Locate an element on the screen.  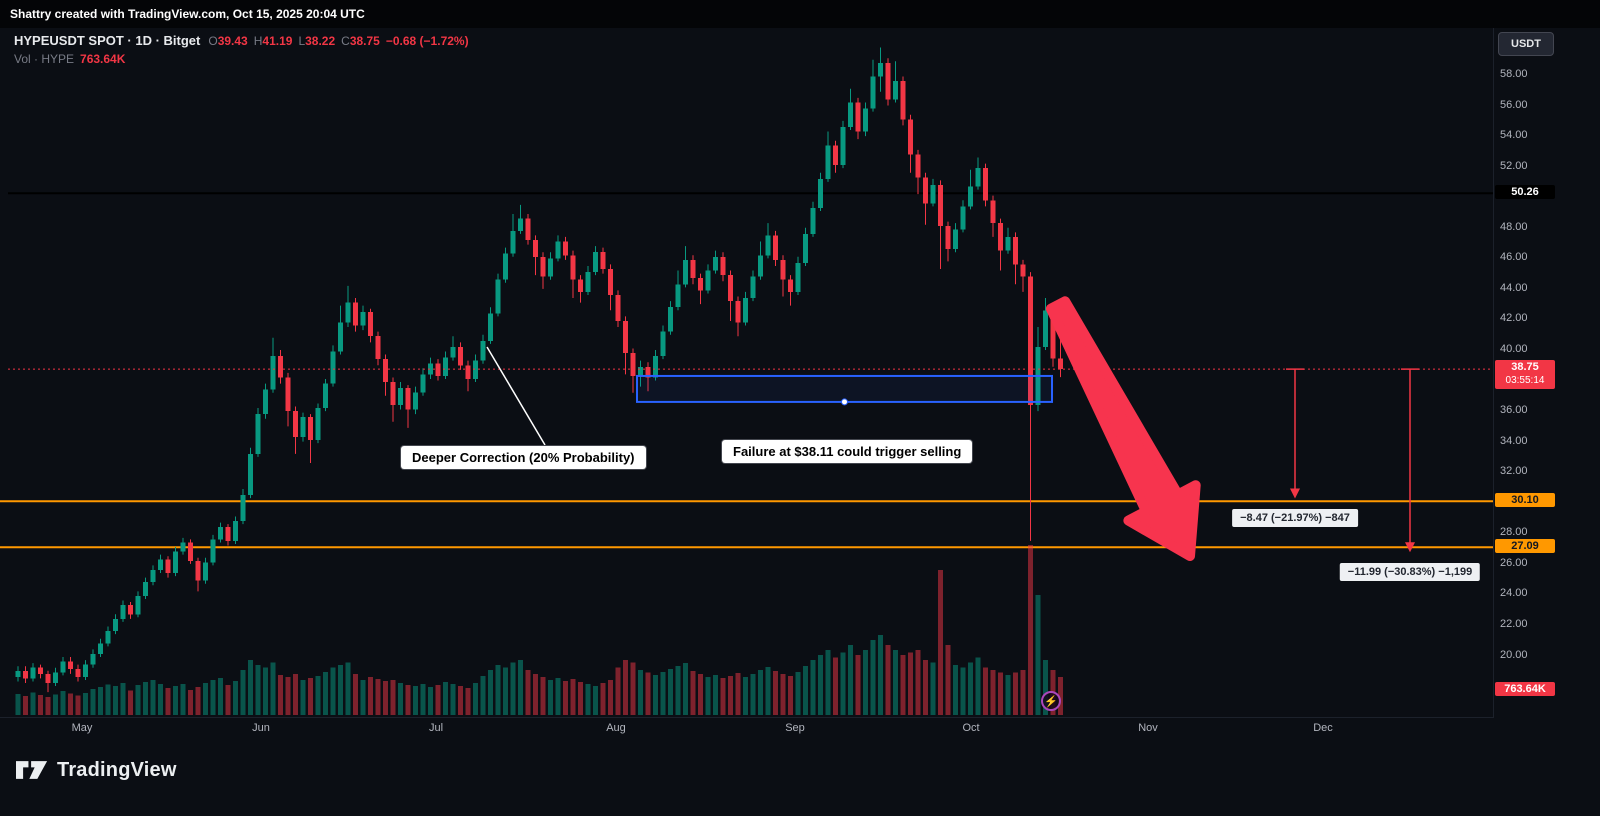
price-tick-label: 24.00 is located at coordinates (1514, 593).